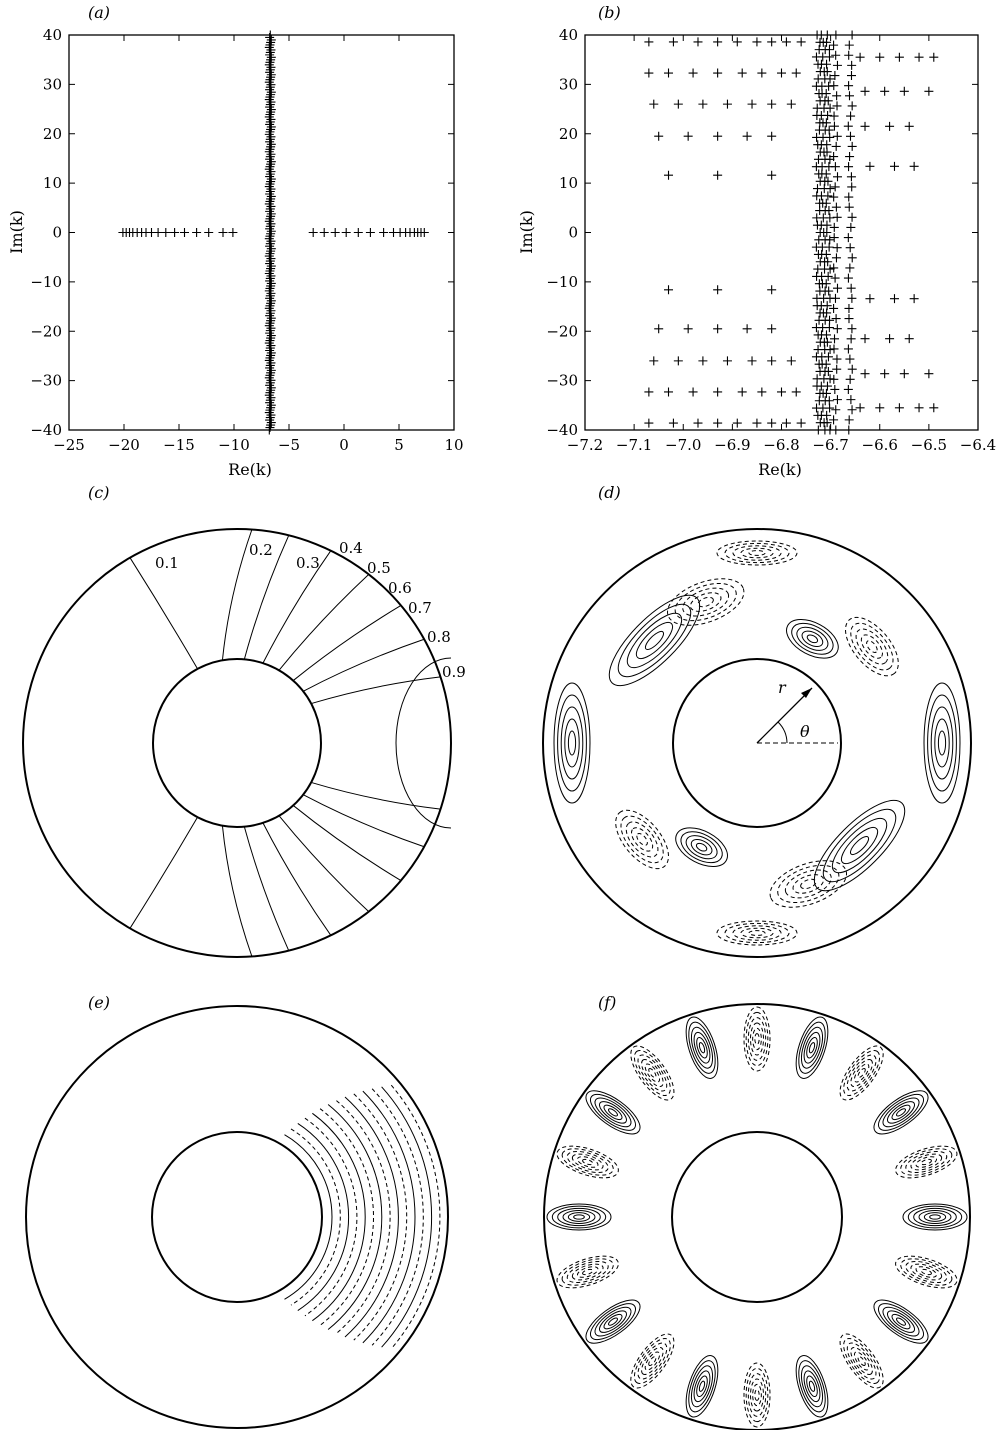 The image size is (999, 1430). Describe the element at coordinates (568, 84) in the screenshot. I see `y-tick-label: 30` at that location.